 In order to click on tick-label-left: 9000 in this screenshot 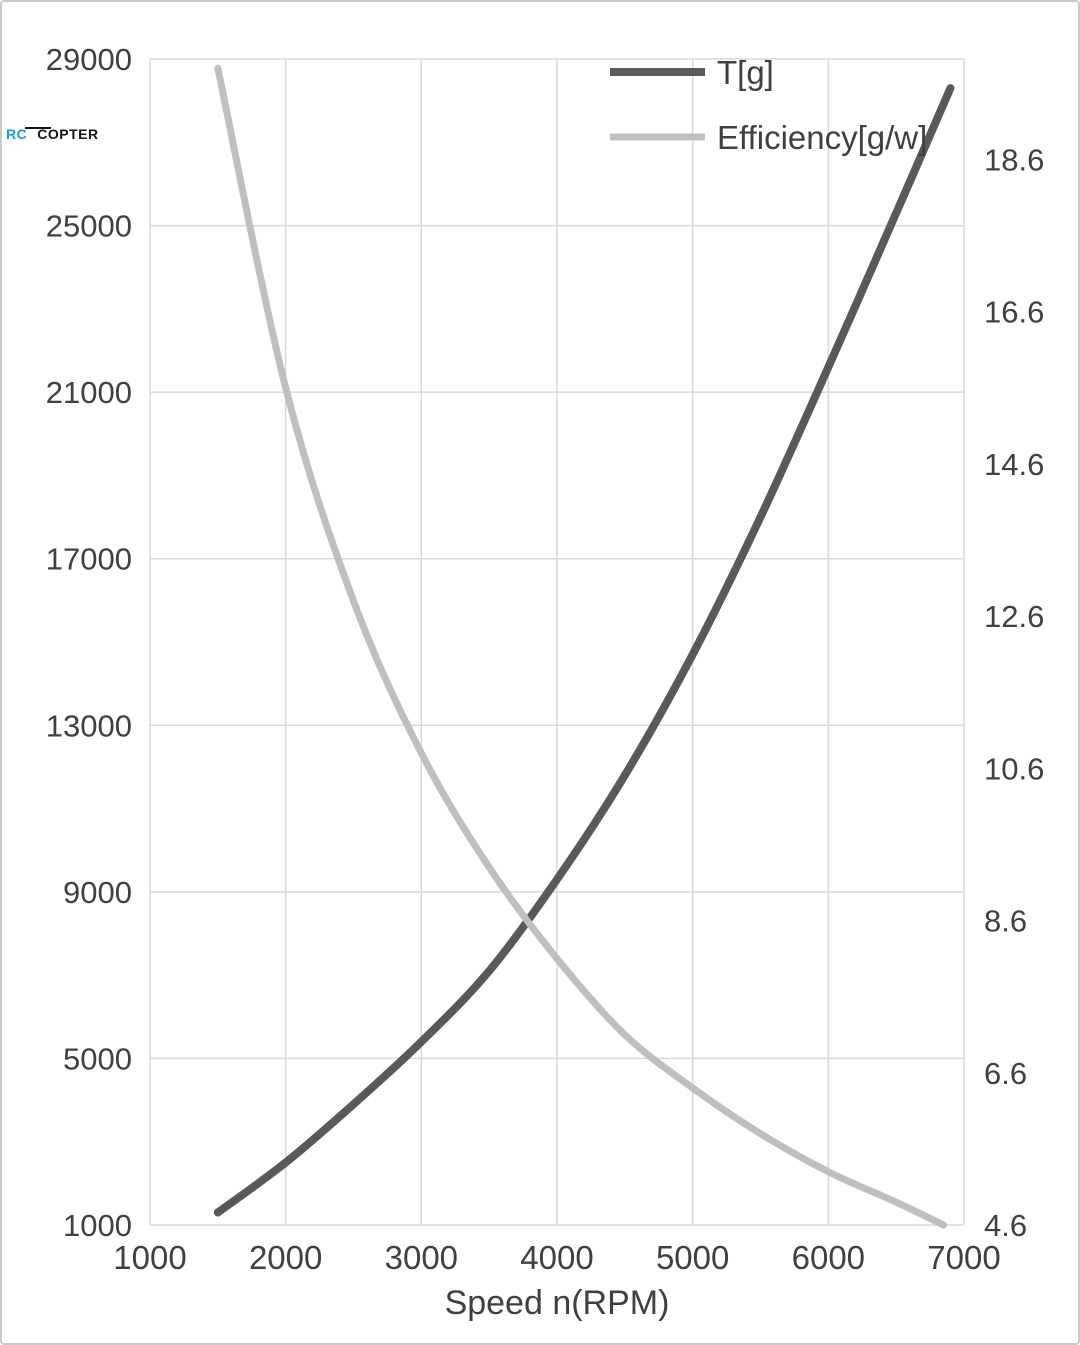, I will do `click(97, 892)`.